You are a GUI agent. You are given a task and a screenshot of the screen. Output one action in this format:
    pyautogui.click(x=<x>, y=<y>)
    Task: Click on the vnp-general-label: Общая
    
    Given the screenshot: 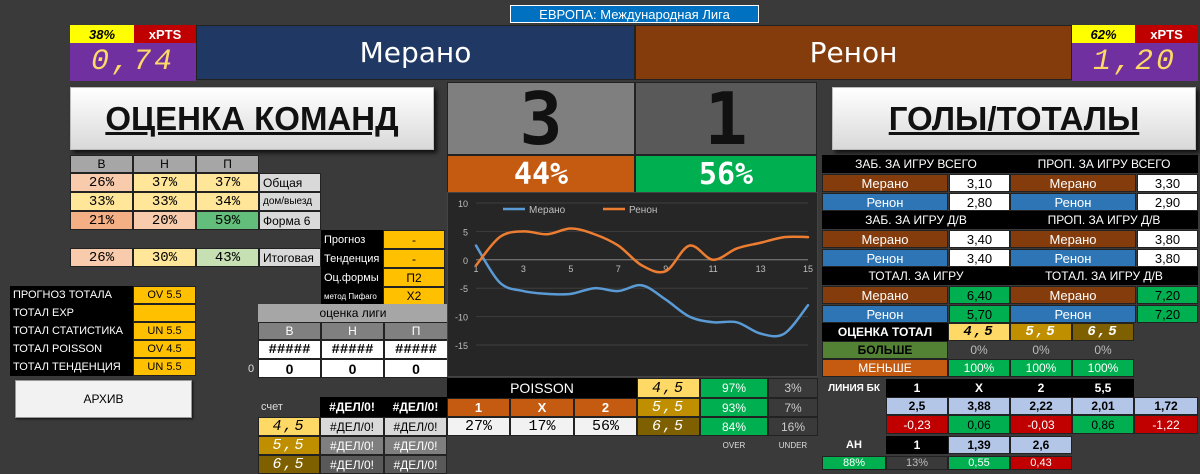 What is the action you would take?
    pyautogui.click(x=290, y=182)
    